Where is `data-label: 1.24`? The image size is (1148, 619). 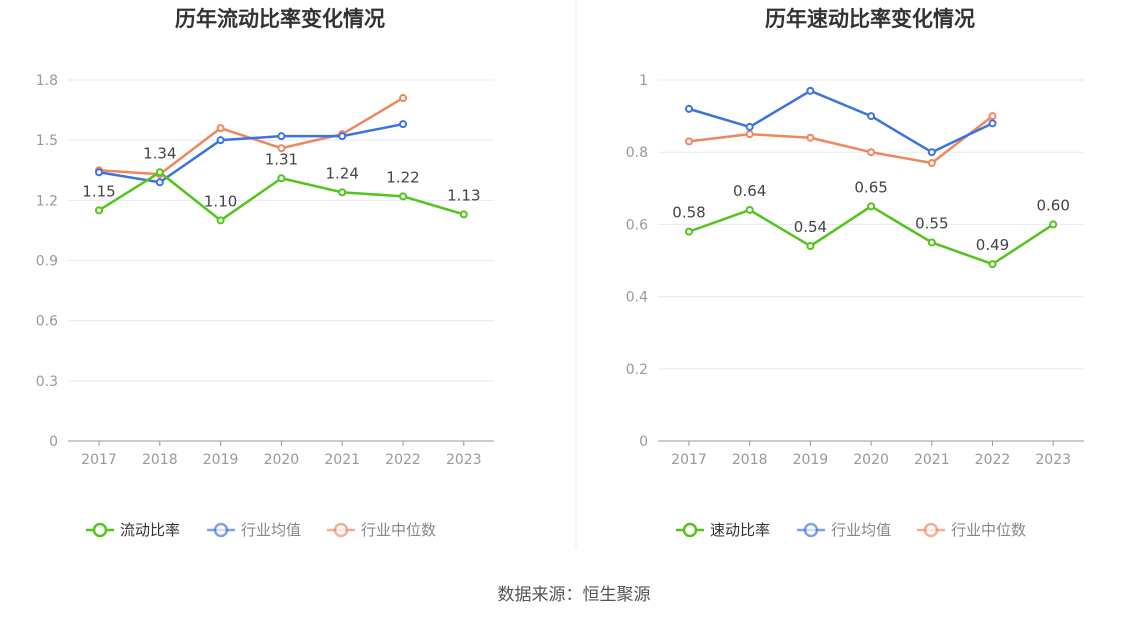 data-label: 1.24 is located at coordinates (341, 173).